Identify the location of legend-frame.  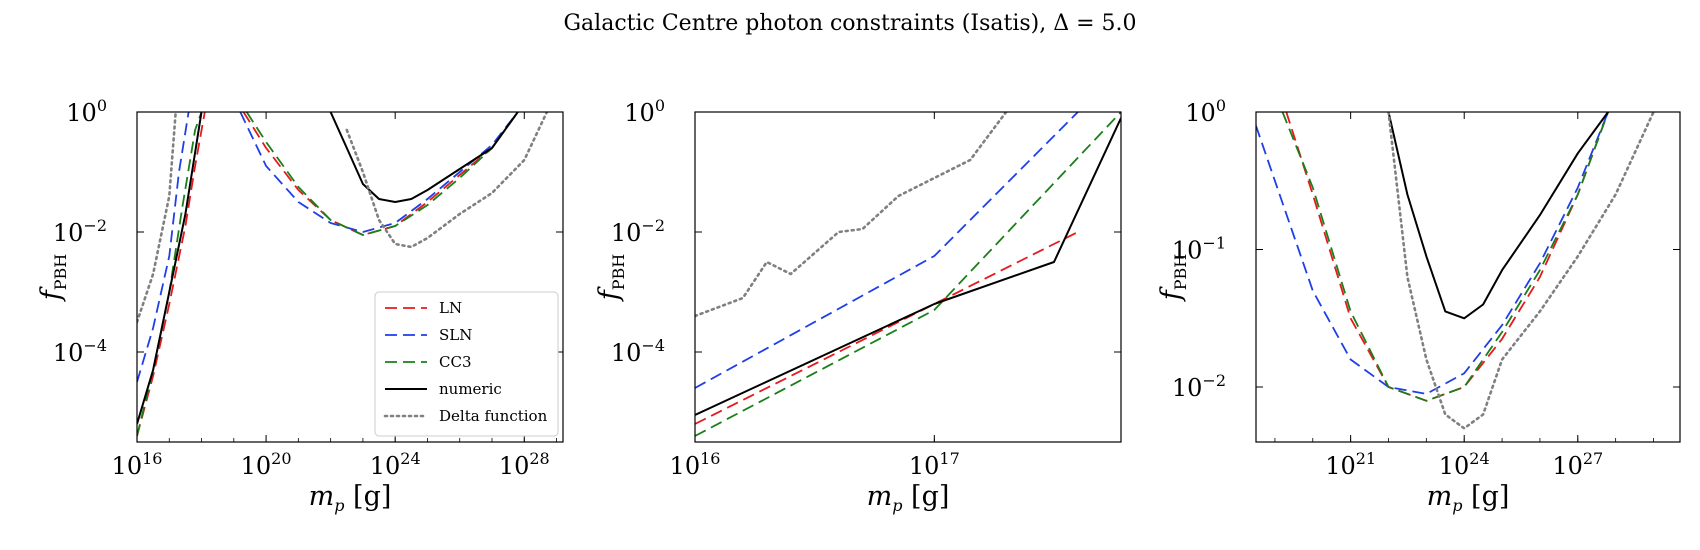
(466, 364).